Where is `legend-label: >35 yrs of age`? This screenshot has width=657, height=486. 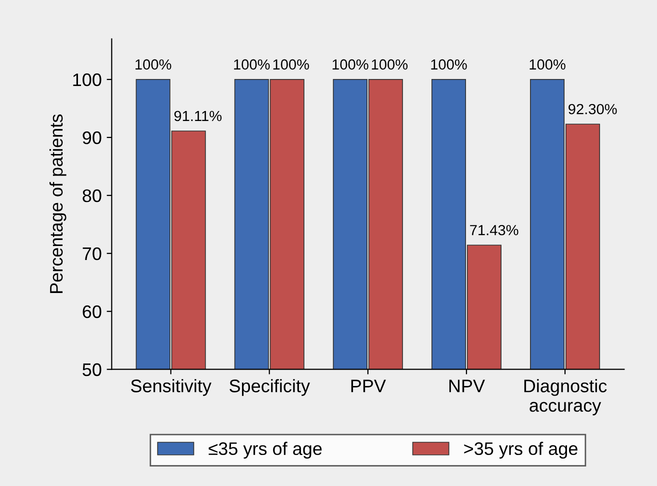
legend-label: >35 yrs of age is located at coordinates (521, 450).